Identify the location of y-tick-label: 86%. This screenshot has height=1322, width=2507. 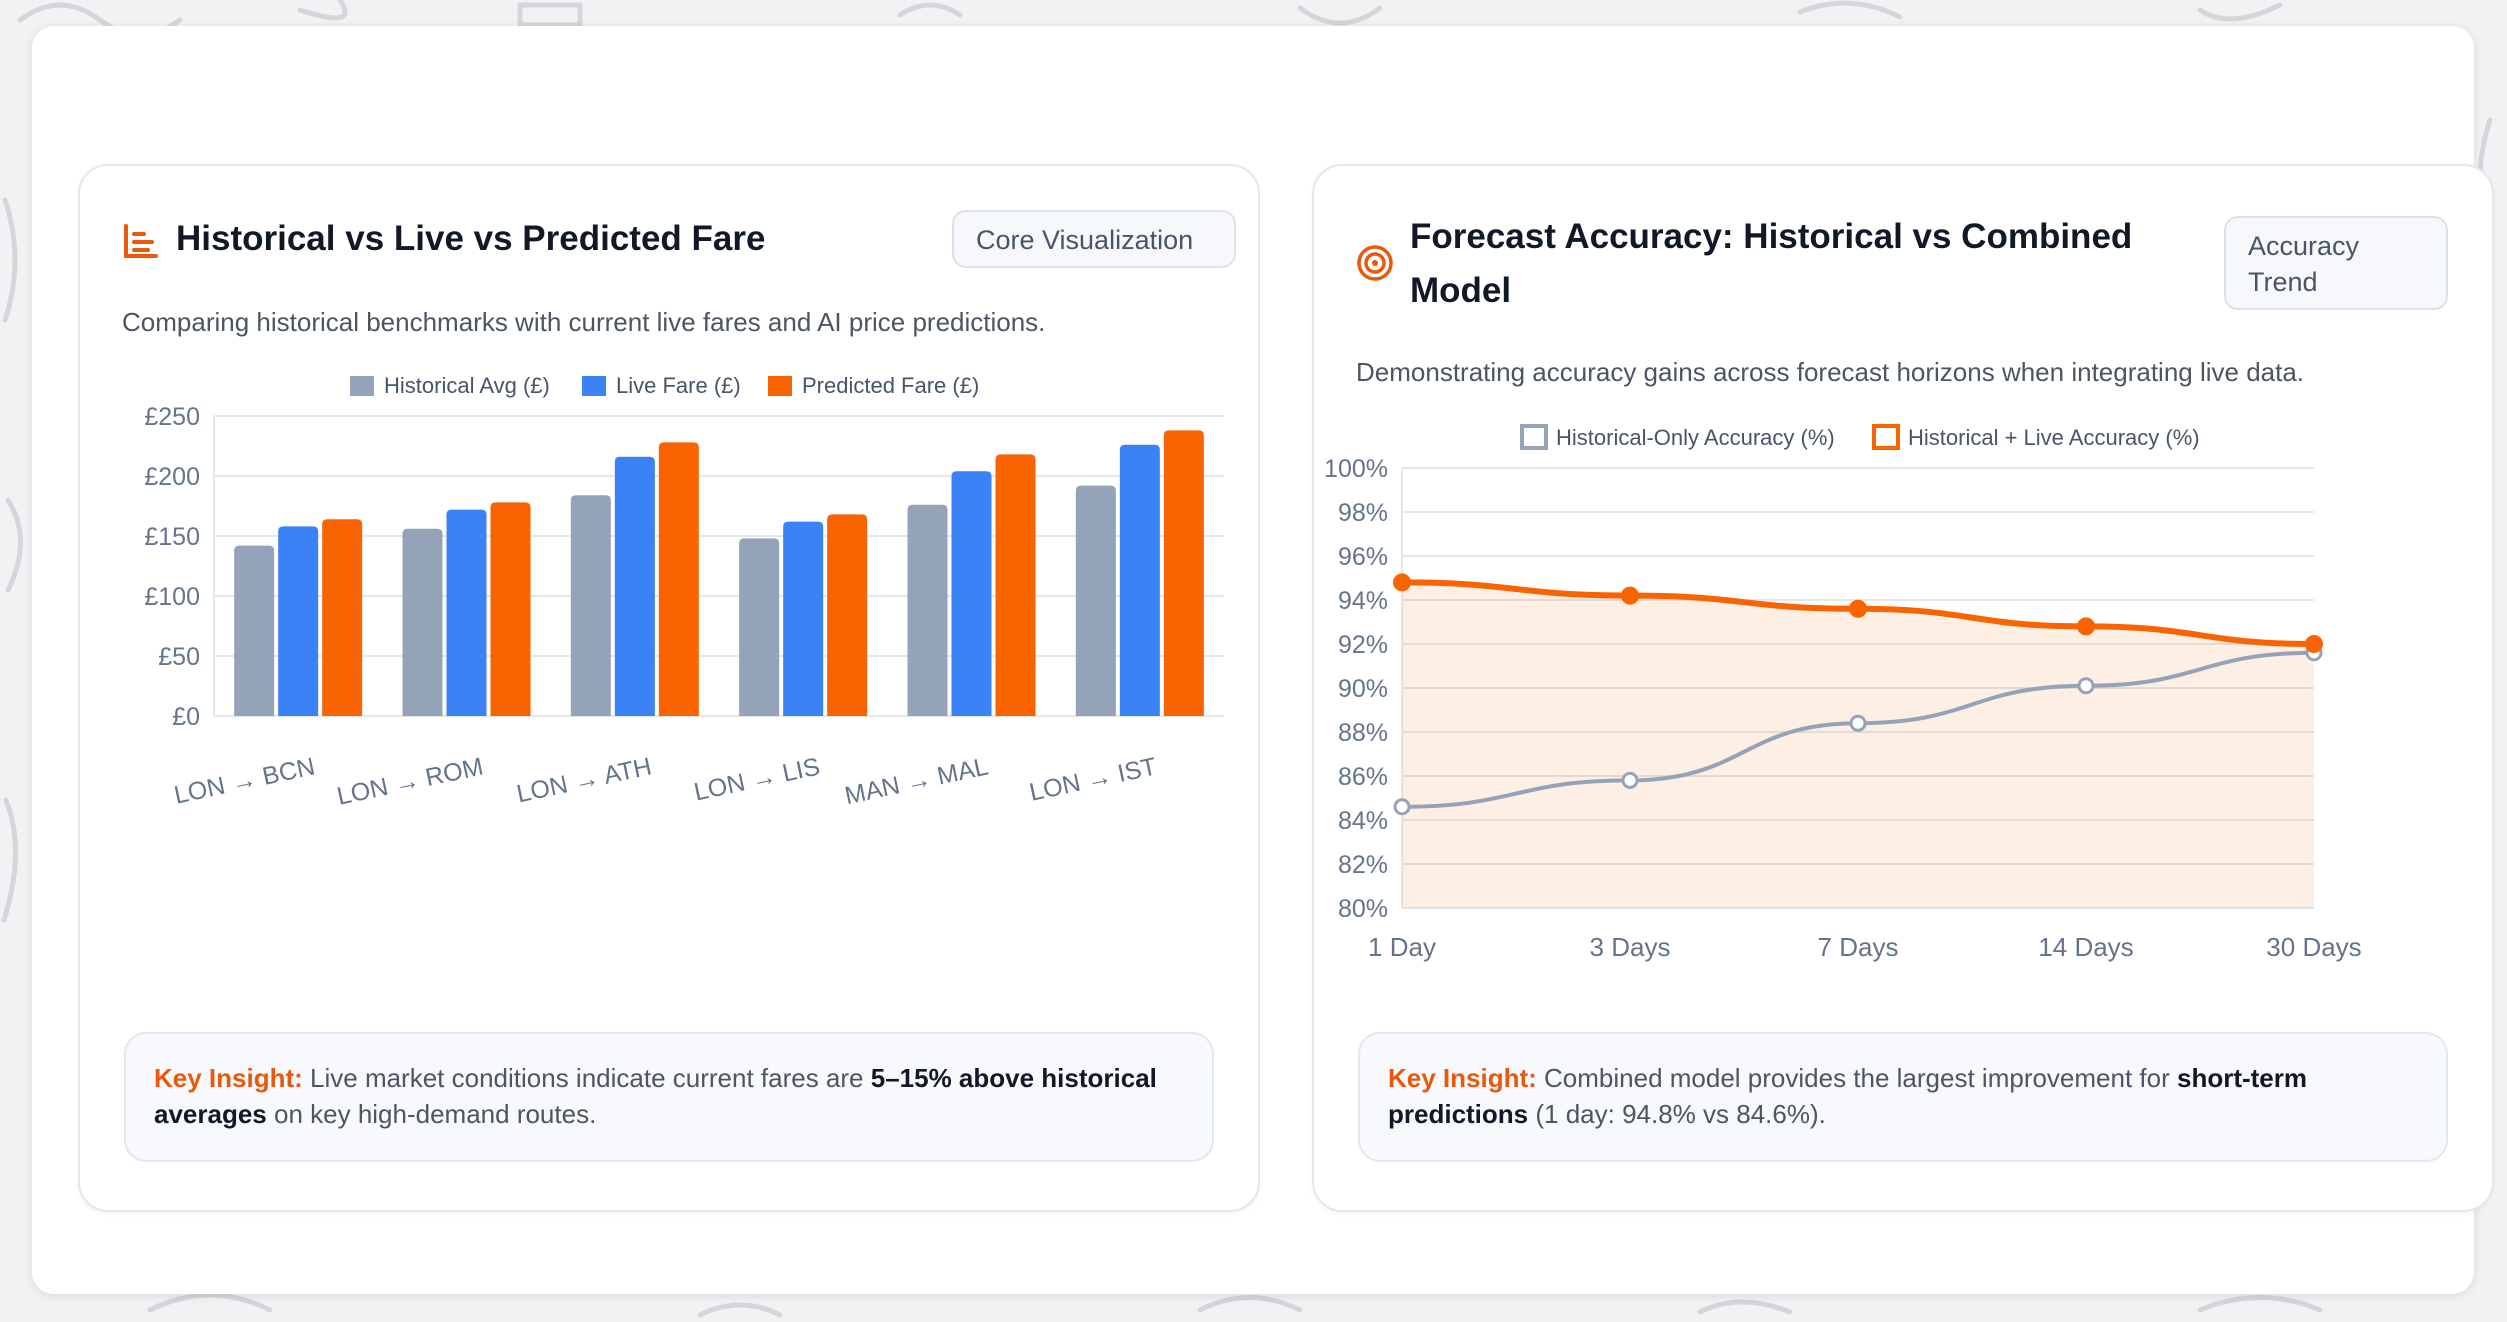
(1363, 777).